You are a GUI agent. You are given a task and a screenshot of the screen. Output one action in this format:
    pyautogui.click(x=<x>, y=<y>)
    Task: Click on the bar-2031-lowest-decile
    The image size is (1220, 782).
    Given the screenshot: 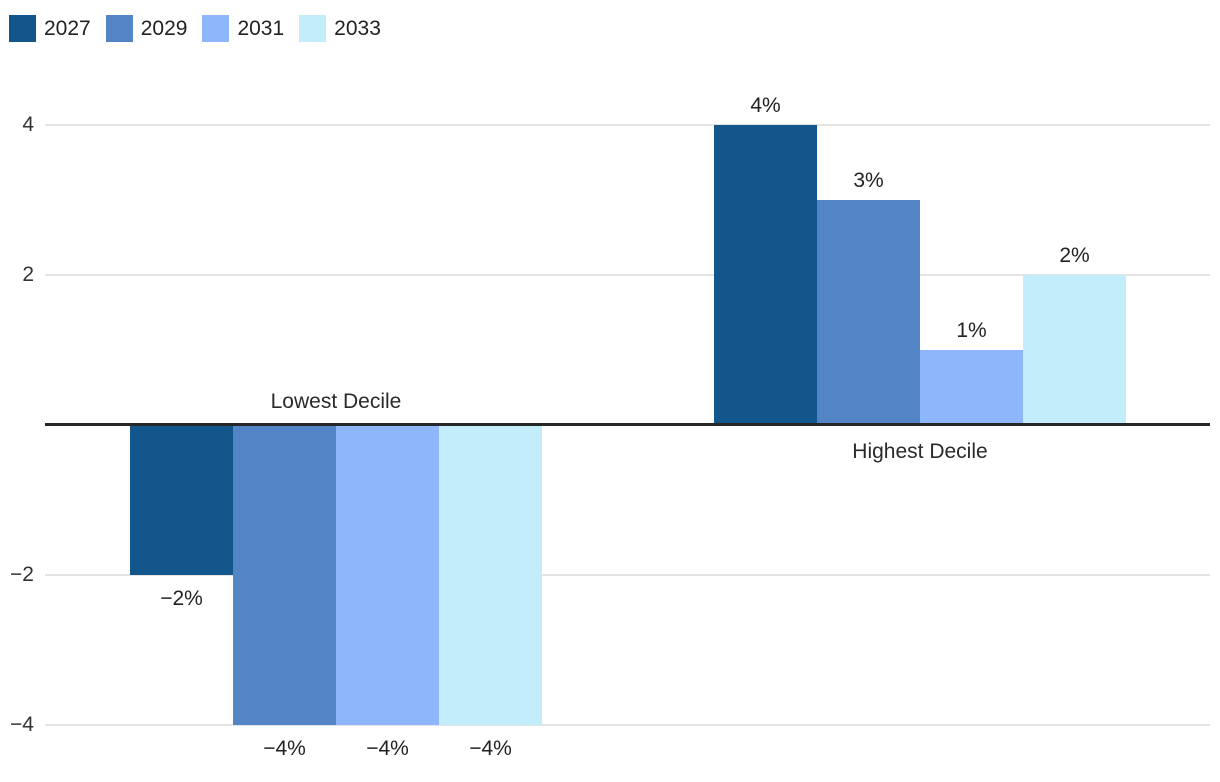 What is the action you would take?
    pyautogui.click(x=387, y=575)
    